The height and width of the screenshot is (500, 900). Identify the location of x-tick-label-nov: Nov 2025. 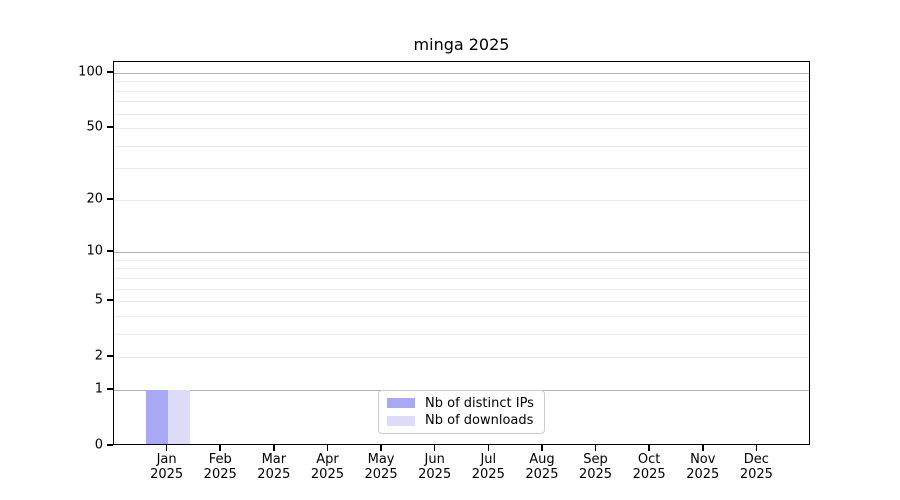
(703, 467).